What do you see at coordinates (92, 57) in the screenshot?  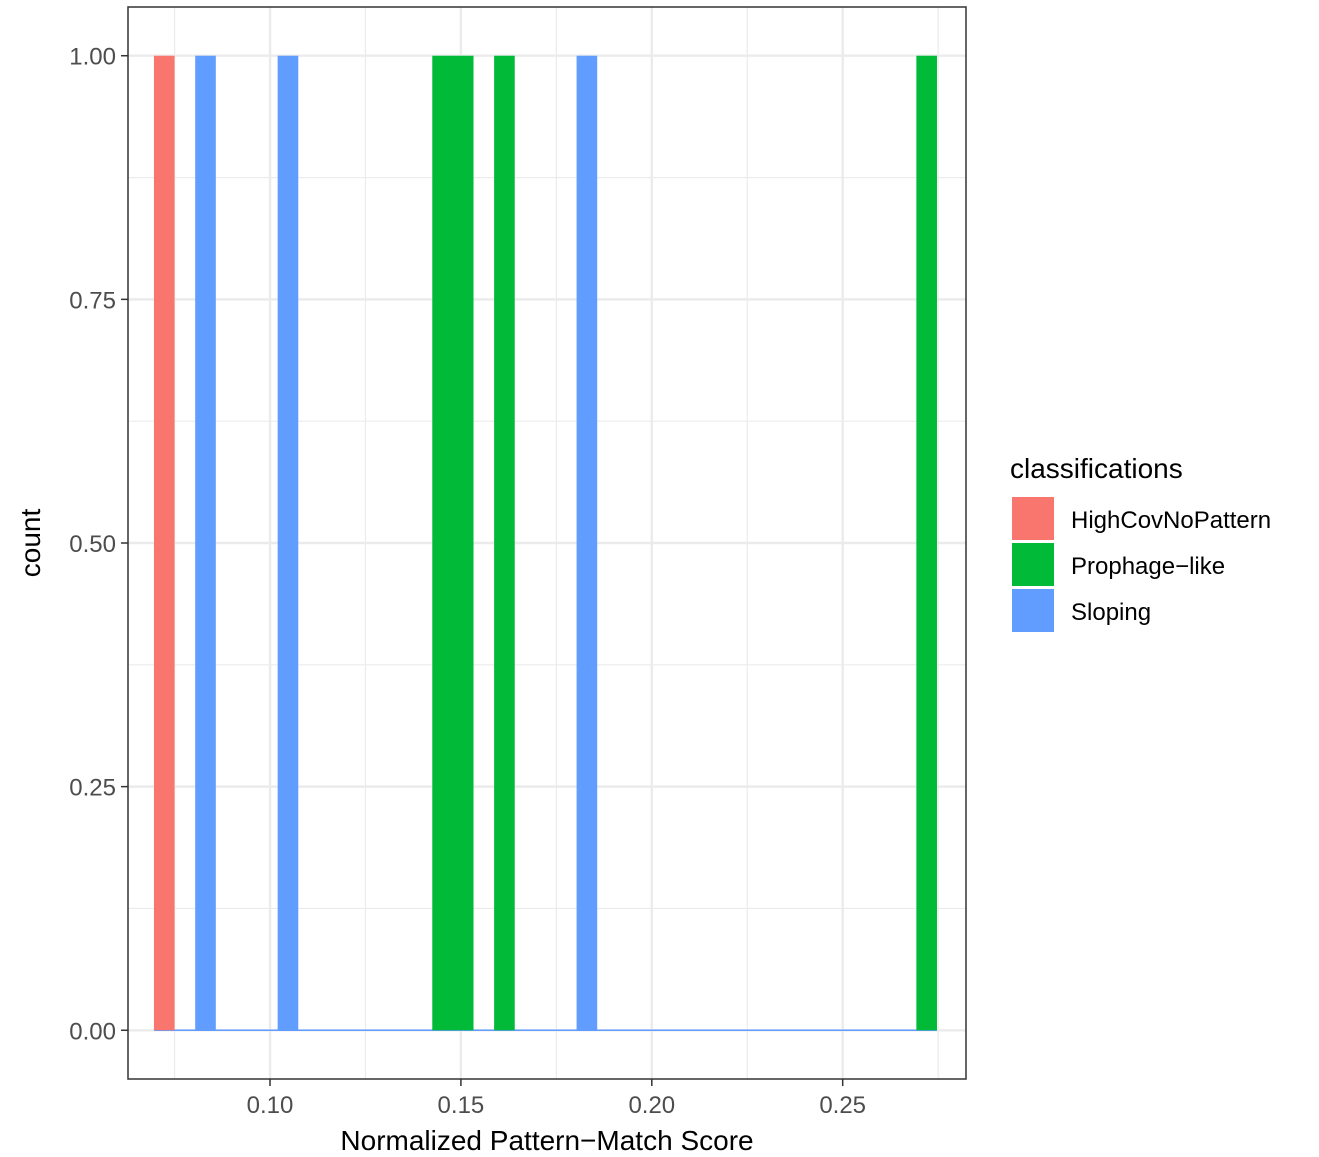 I see `y-tick-label: 1.00` at bounding box center [92, 57].